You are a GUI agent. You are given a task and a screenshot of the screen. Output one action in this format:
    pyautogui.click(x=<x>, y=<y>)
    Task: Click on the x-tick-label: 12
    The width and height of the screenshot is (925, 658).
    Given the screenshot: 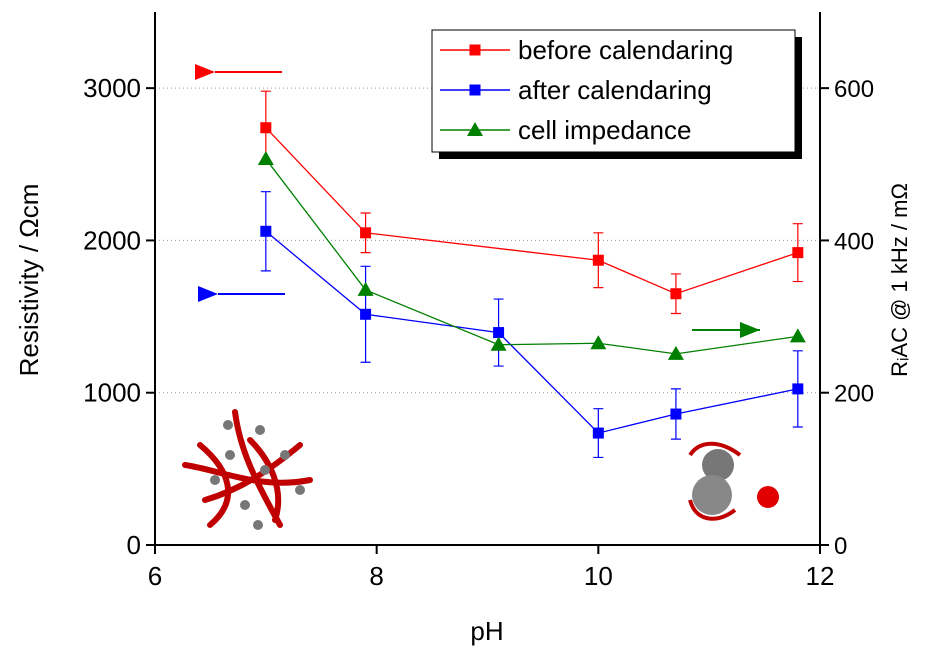 What is the action you would take?
    pyautogui.click(x=820, y=576)
    